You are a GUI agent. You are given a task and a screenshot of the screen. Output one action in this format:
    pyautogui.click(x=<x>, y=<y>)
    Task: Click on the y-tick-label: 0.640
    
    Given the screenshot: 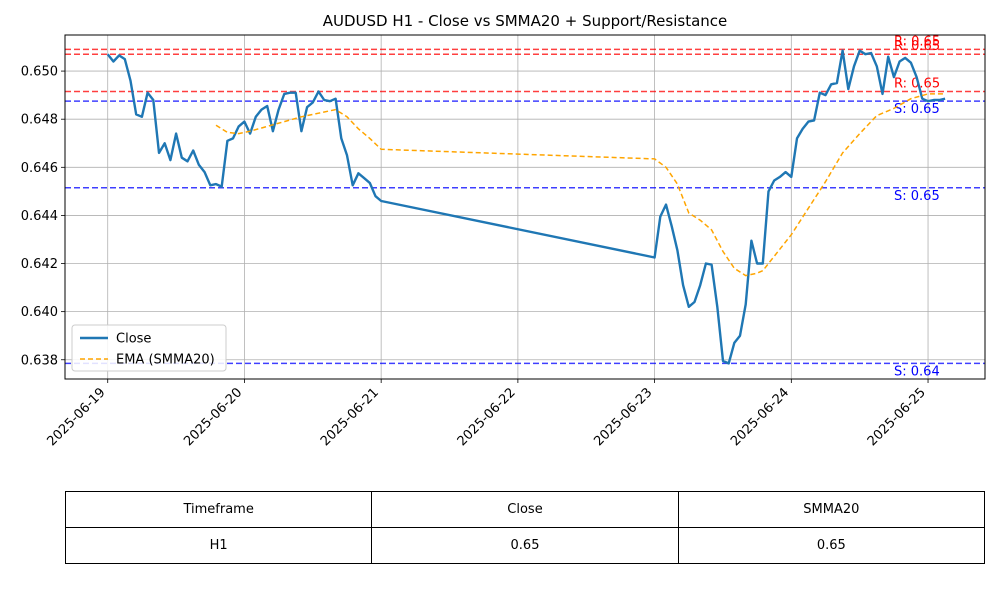 What is the action you would take?
    pyautogui.click(x=39, y=312)
    